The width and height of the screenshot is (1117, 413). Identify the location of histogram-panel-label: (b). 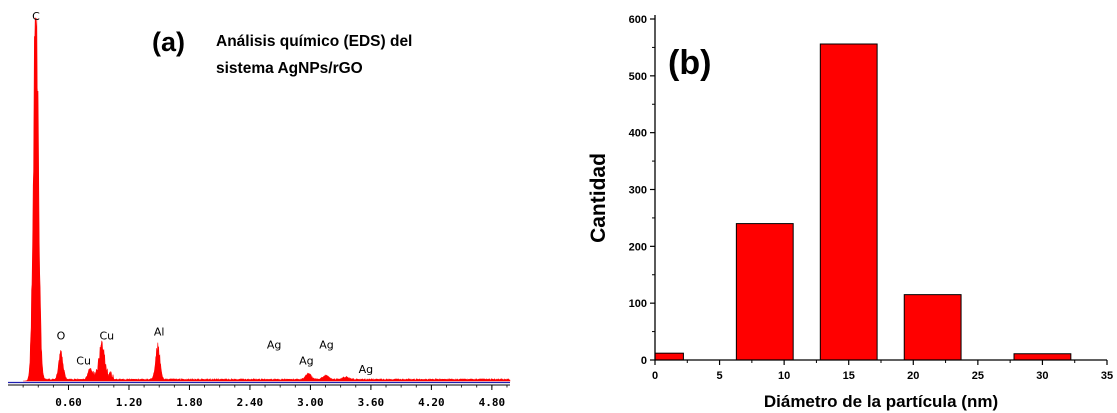
(689, 63).